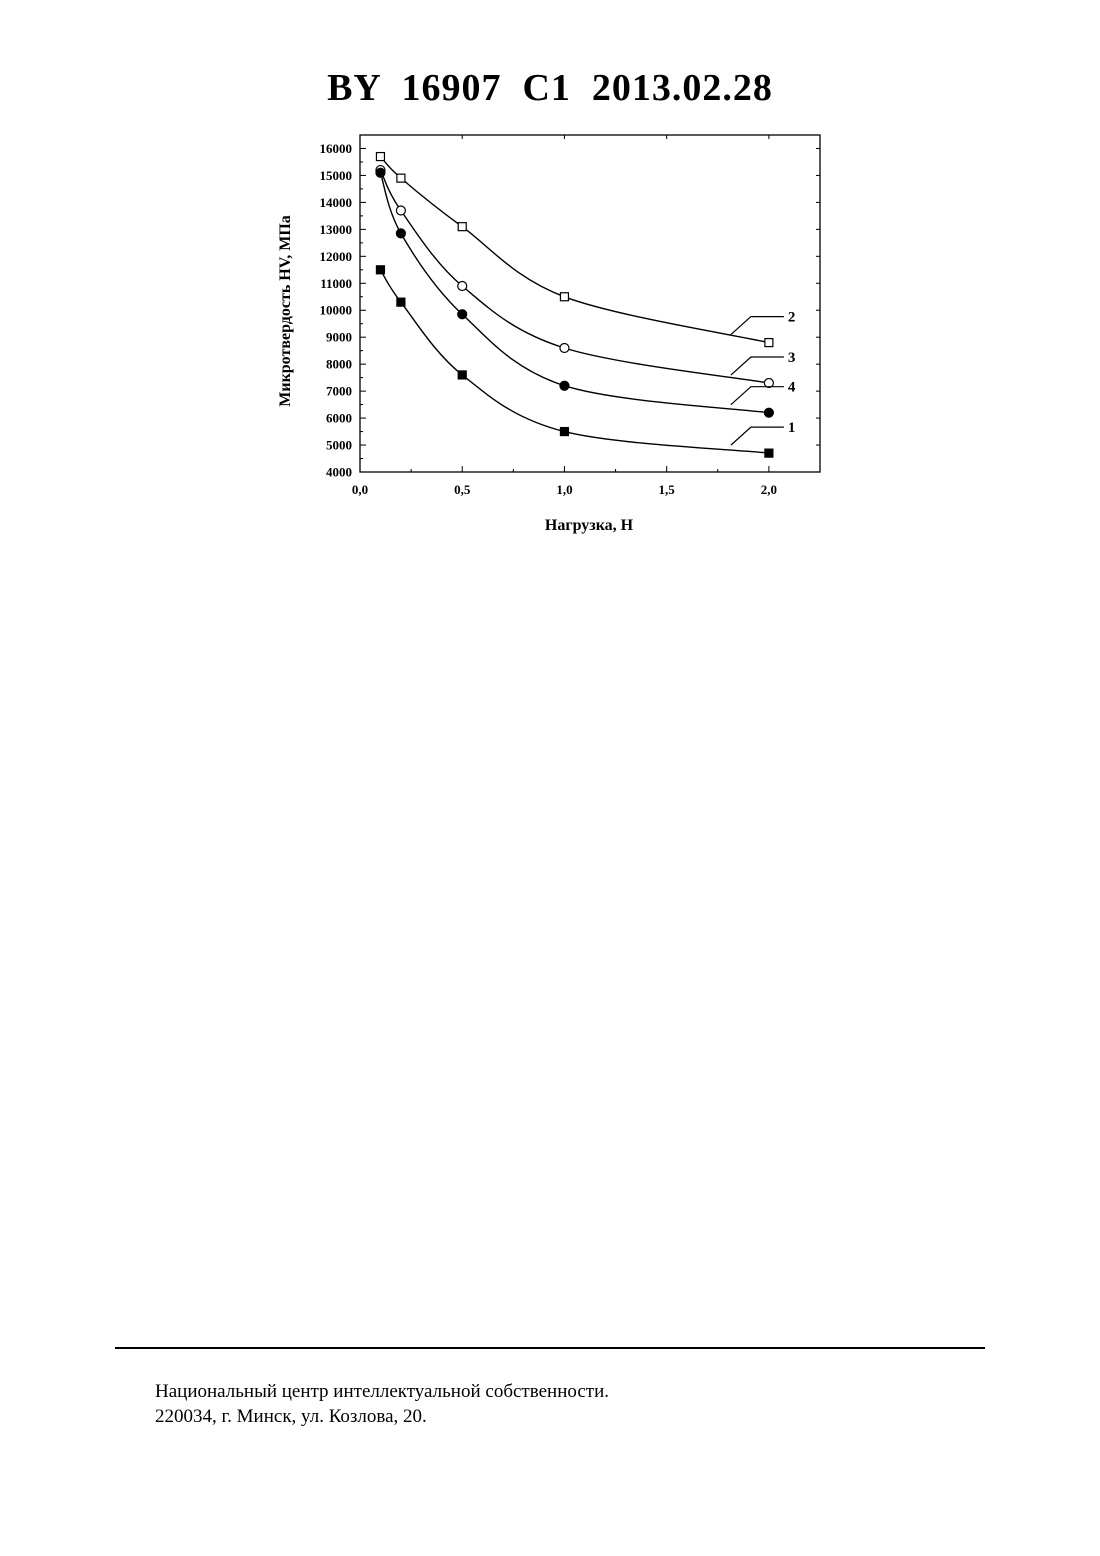 The height and width of the screenshot is (1556, 1100). Describe the element at coordinates (667, 489) in the screenshot. I see `x-tick-label: 1,5` at that location.